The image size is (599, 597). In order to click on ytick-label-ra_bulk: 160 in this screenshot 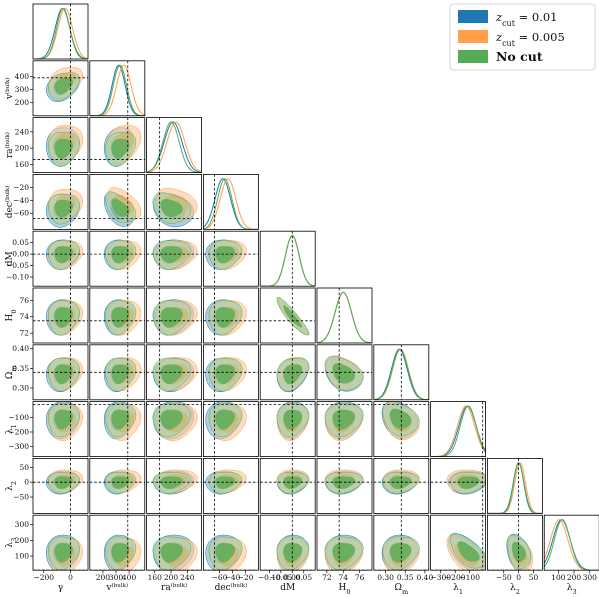, I will do `click(22, 164)`.